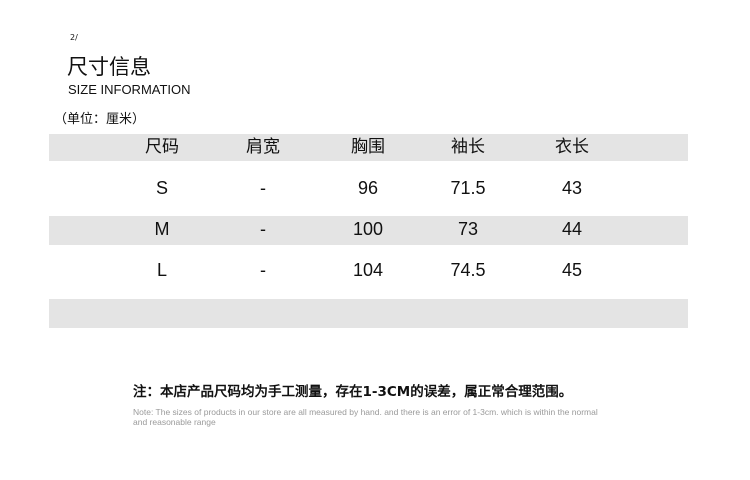  What do you see at coordinates (468, 147) in the screenshot?
I see `column-header: 袖长` at bounding box center [468, 147].